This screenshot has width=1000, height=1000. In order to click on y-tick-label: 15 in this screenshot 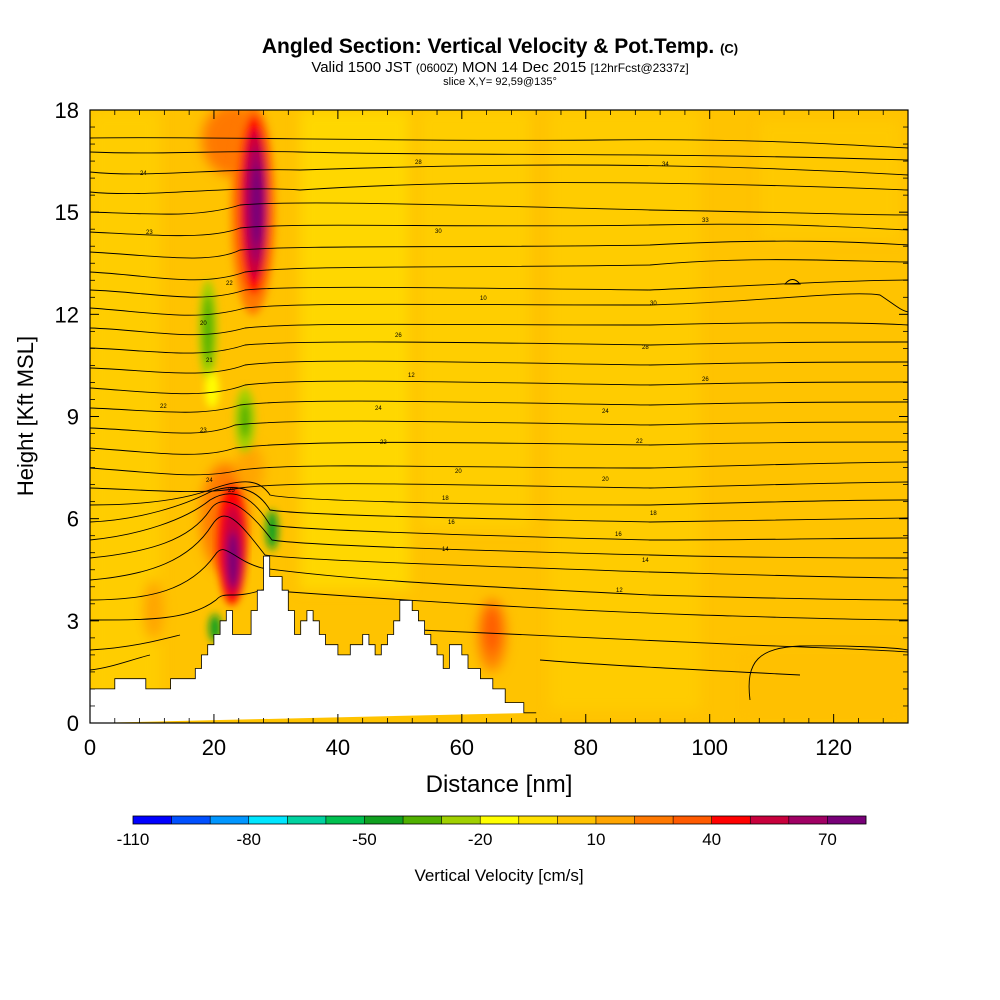, I will do `click(67, 212)`.